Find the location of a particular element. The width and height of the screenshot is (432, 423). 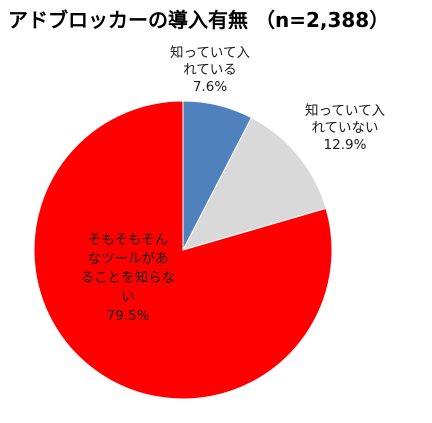

chart-title: アドブロッカーの導入有無 （n=2,388） is located at coordinates (199, 20).